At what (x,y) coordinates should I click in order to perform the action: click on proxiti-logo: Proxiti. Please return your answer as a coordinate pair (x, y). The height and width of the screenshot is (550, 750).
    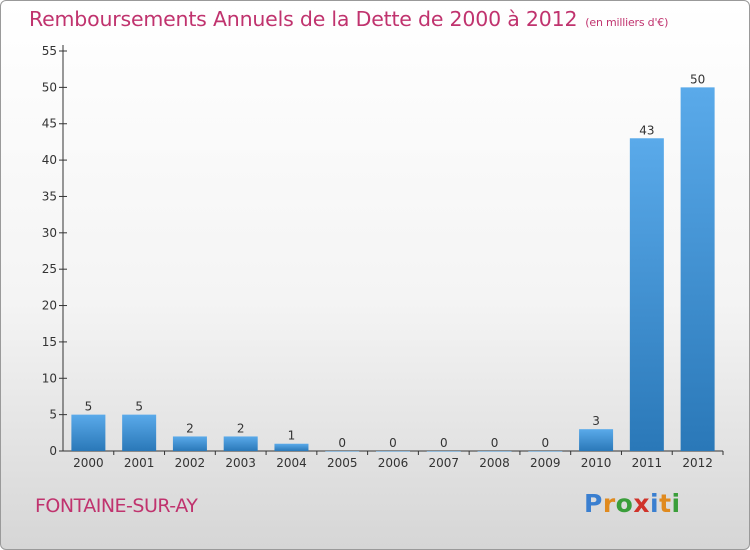
    Looking at the image, I should click on (632, 503).